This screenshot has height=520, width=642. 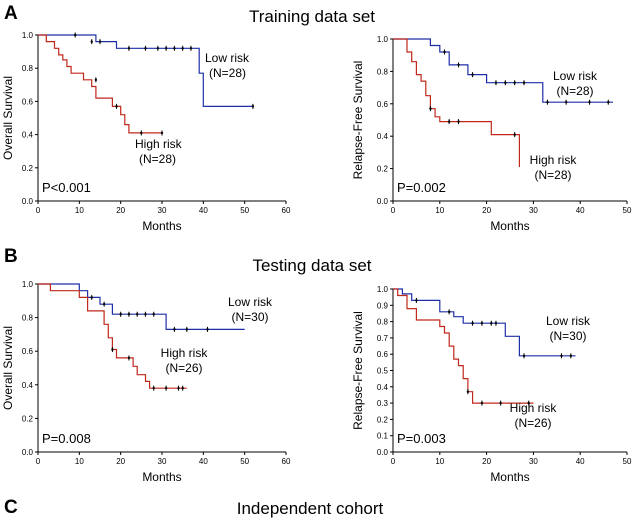 I want to click on panel-letter-b: B, so click(x=11, y=256).